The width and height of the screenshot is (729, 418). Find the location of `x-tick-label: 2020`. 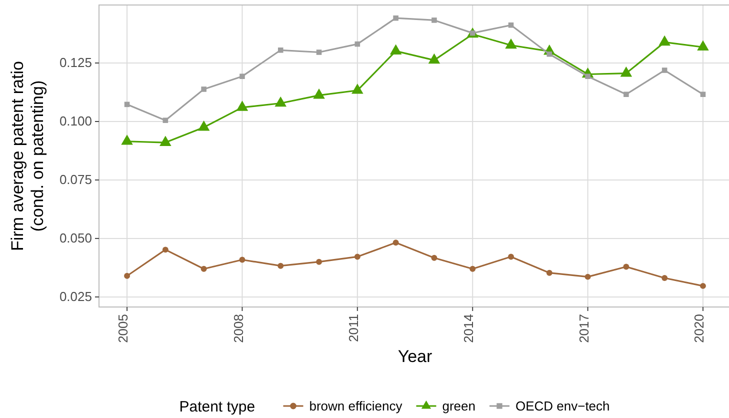

x-tick-label: 2020 is located at coordinates (699, 328).